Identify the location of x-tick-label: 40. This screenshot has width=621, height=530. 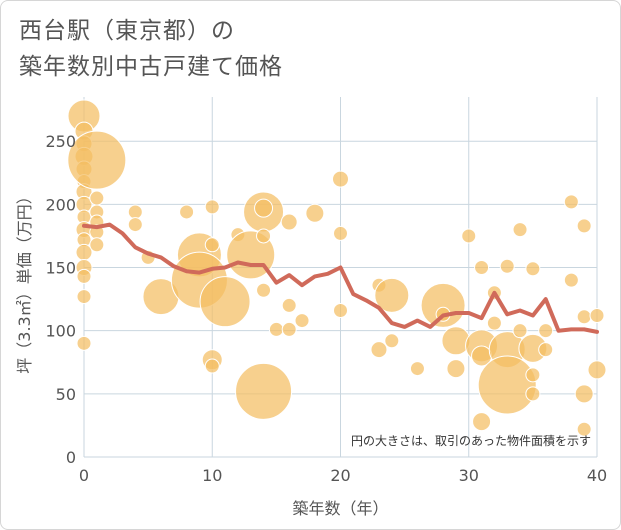
(597, 475).